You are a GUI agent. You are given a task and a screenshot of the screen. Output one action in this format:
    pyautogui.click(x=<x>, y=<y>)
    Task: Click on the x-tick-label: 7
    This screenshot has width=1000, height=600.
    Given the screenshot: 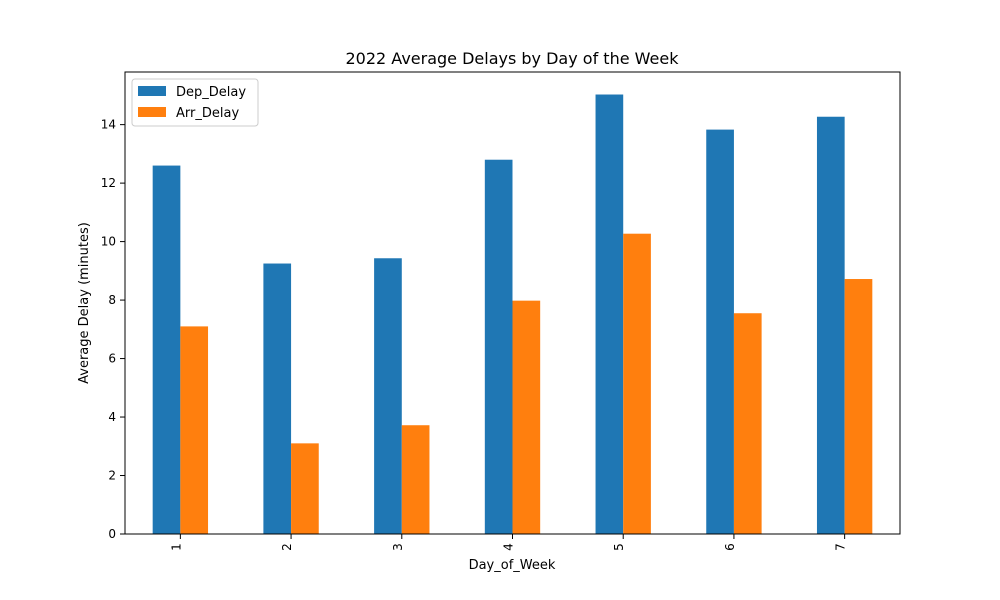 What is the action you would take?
    pyautogui.click(x=841, y=547)
    